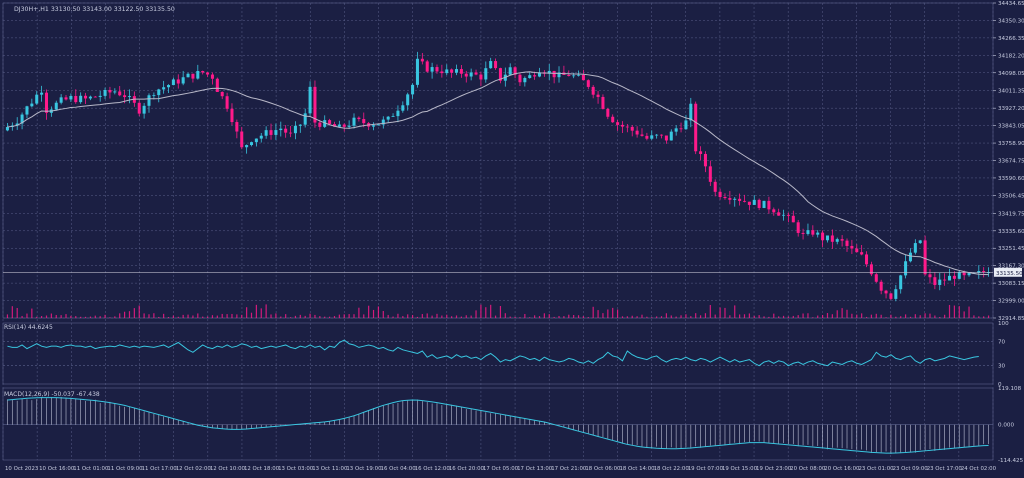 The height and width of the screenshot is (478, 1024). What do you see at coordinates (876, 469) in the screenshot?
I see `time-tick-label: 23 Oct 01:00` at bounding box center [876, 469].